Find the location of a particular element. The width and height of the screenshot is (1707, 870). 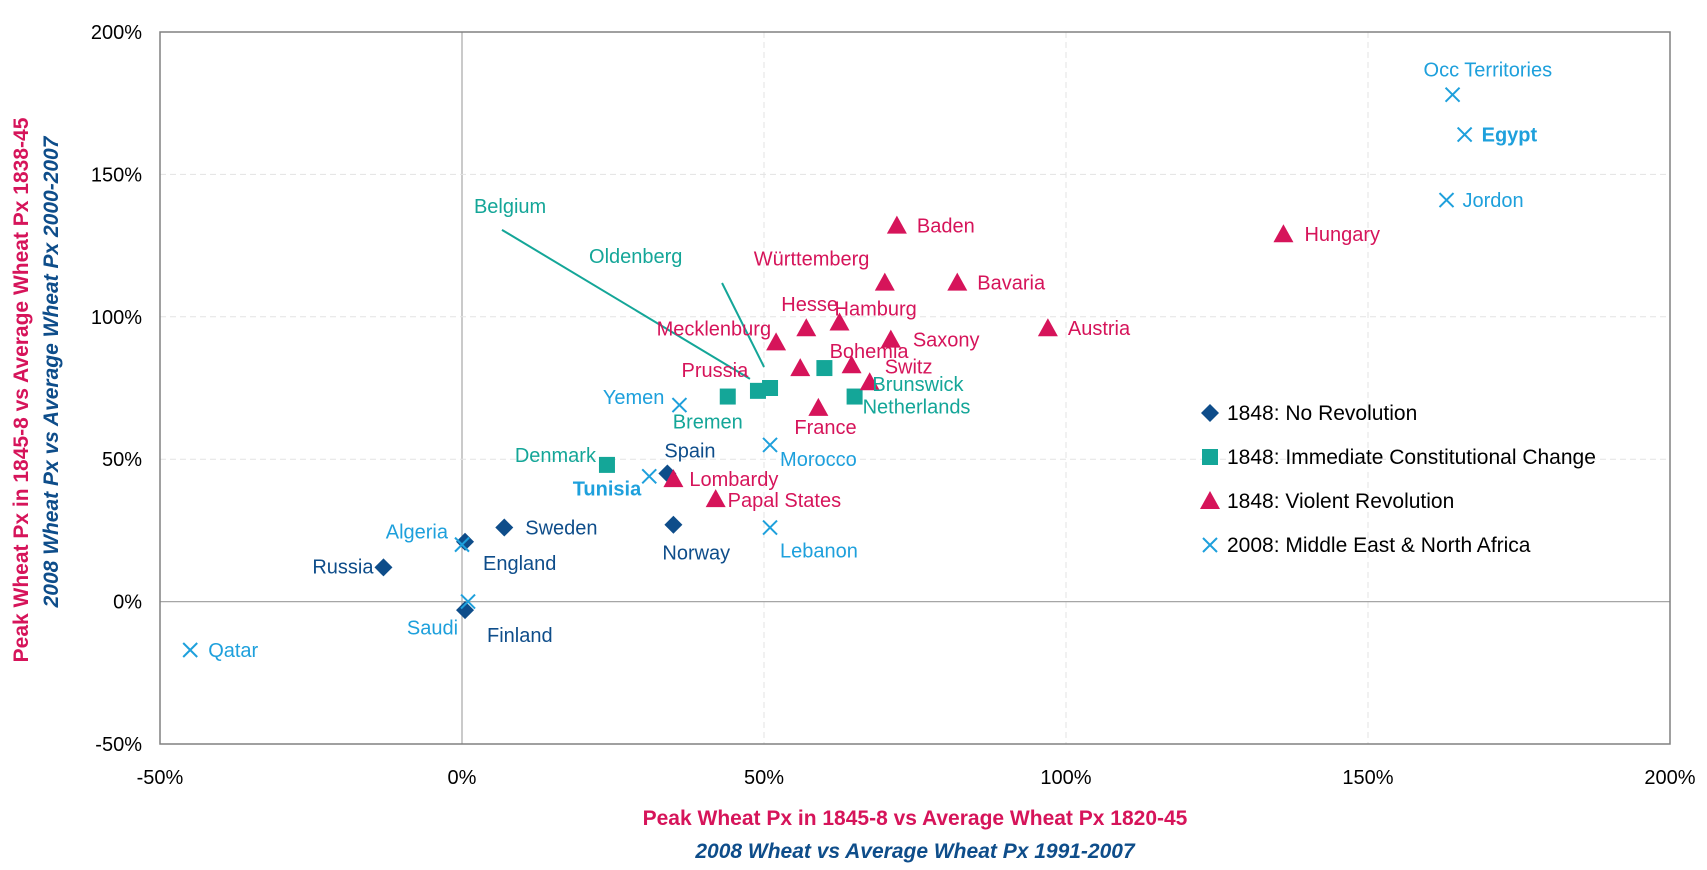

finland-label: Finland is located at coordinates (520, 636).